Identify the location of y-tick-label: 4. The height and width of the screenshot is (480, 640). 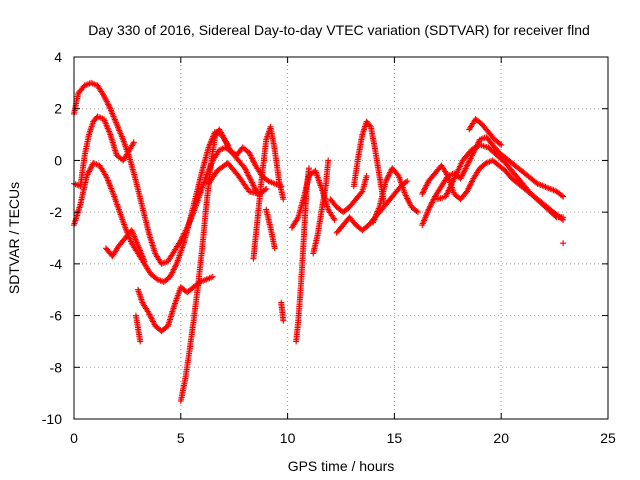
(58, 57).